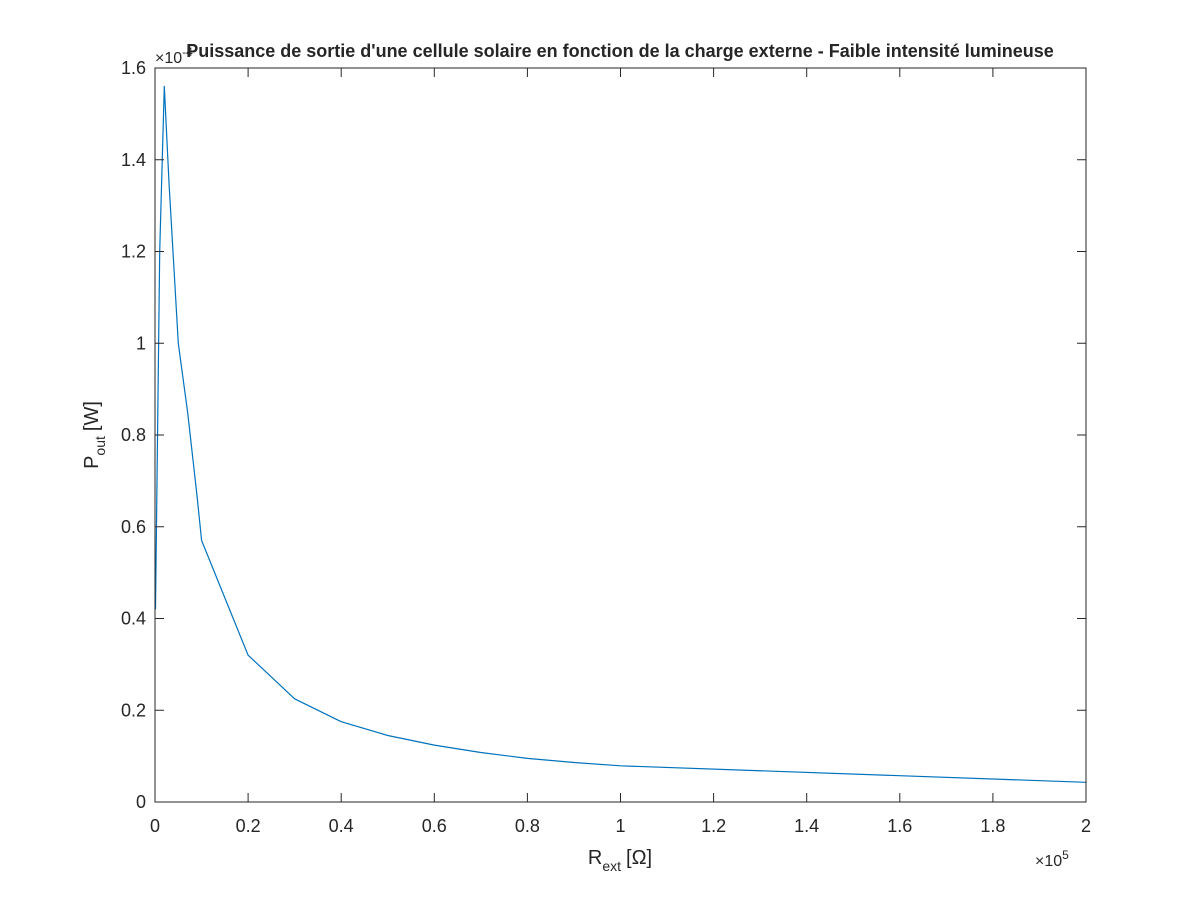  I want to click on y-tick-label: 1.4, so click(133, 160).